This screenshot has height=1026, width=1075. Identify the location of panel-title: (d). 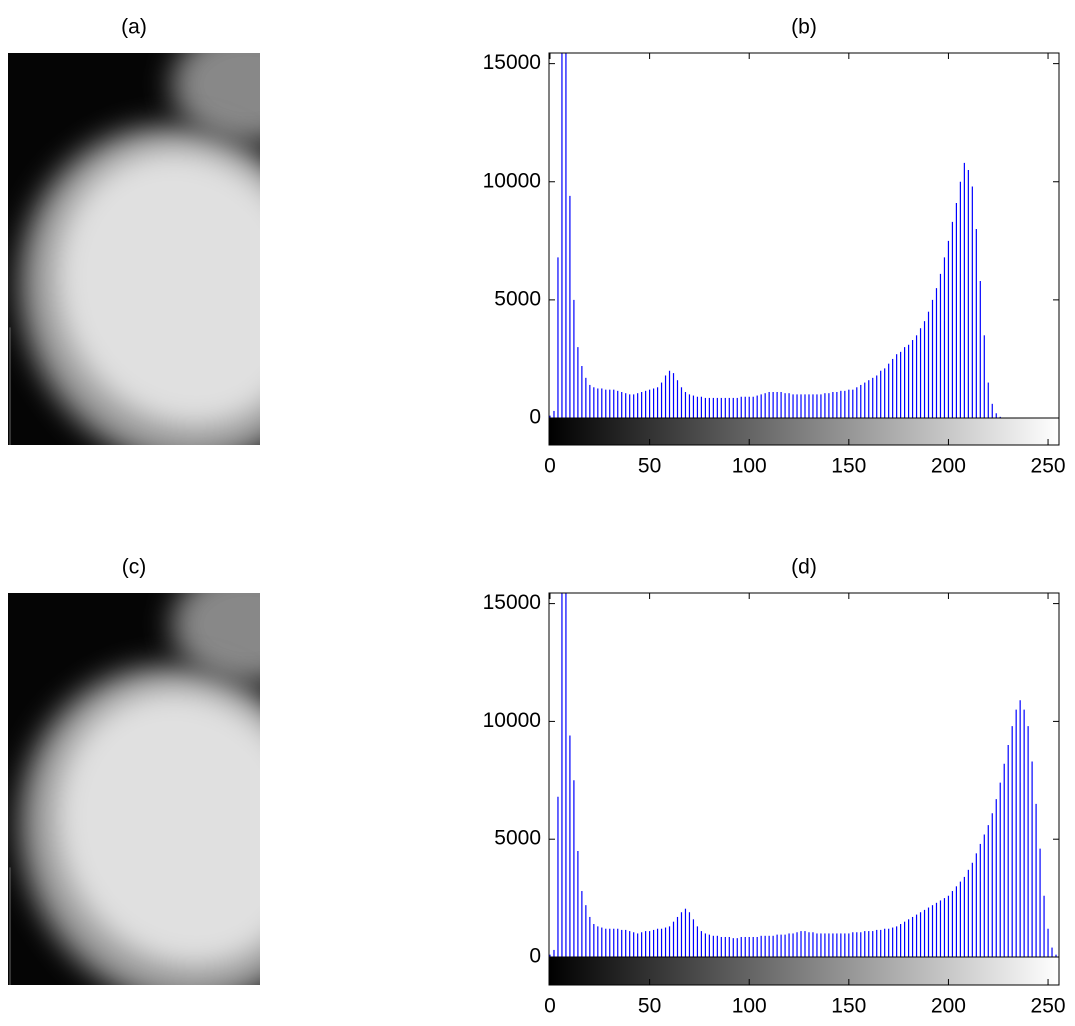
(804, 567).